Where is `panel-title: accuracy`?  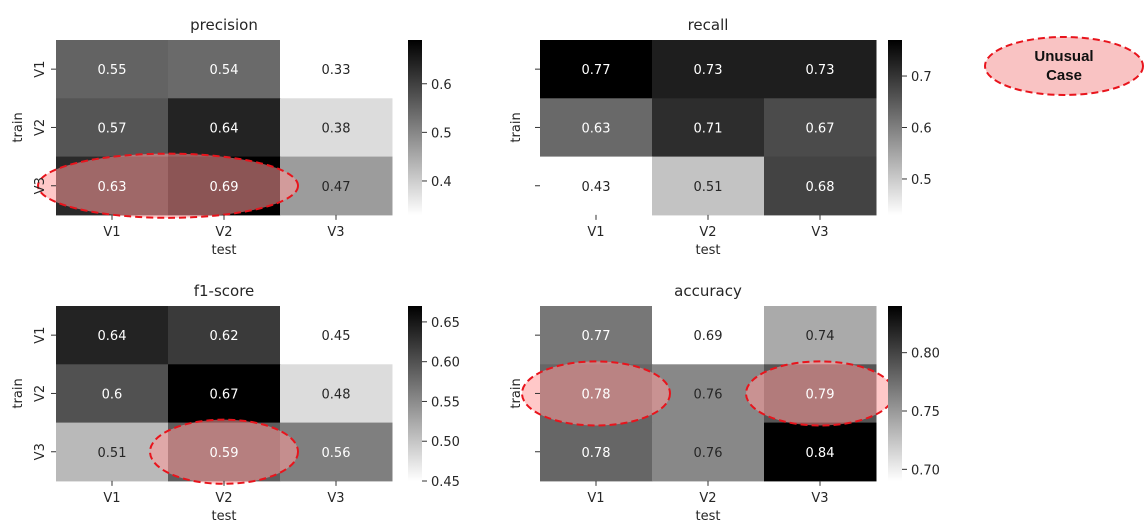 panel-title: accuracy is located at coordinates (708, 291).